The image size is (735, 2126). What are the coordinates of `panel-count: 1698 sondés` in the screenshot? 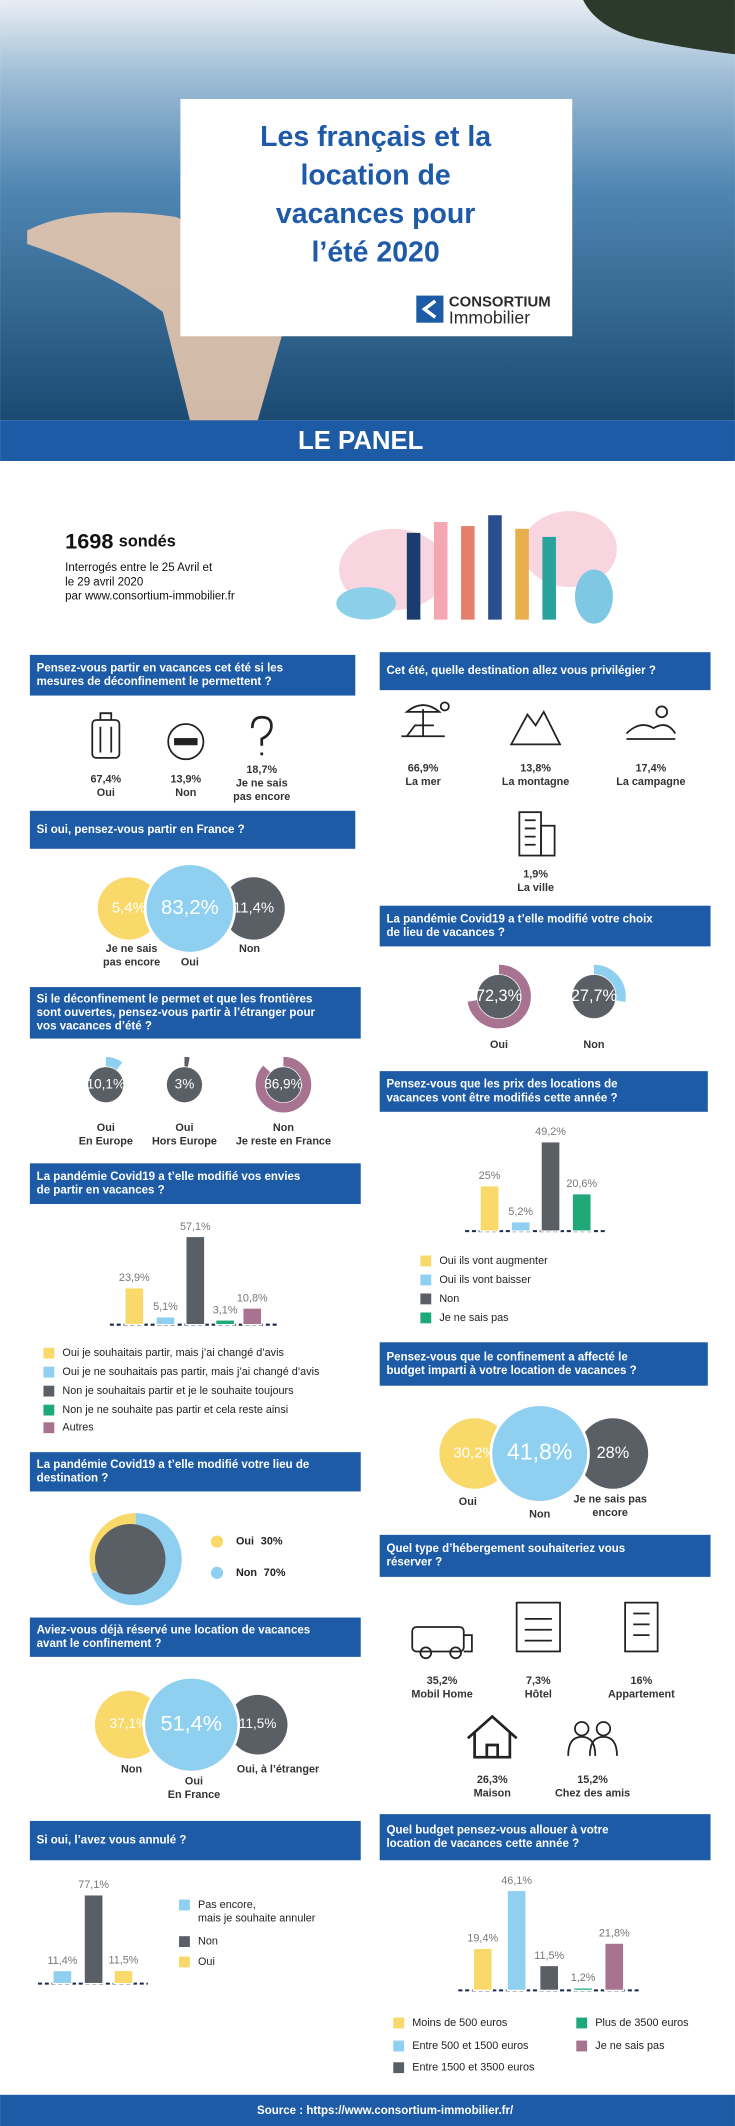 It's located at (120, 540).